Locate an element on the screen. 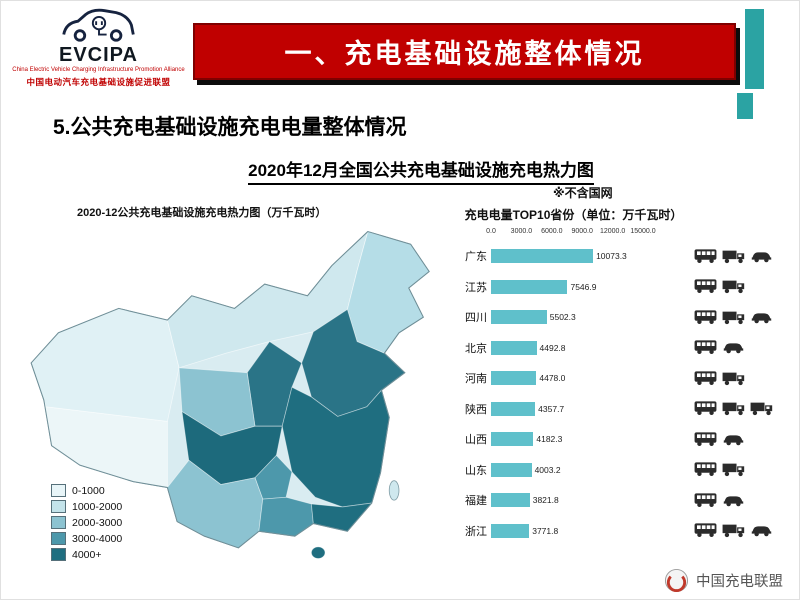  bar-row: 福建 3821.8 is located at coordinates (573, 500).